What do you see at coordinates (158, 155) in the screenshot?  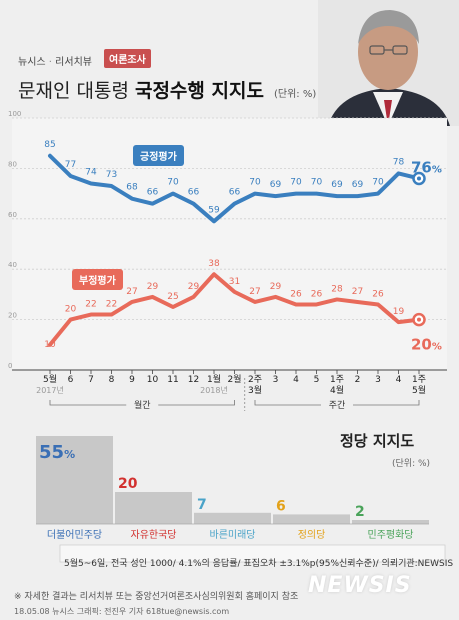 I see `positive-series-label: 긍정평가` at bounding box center [158, 155].